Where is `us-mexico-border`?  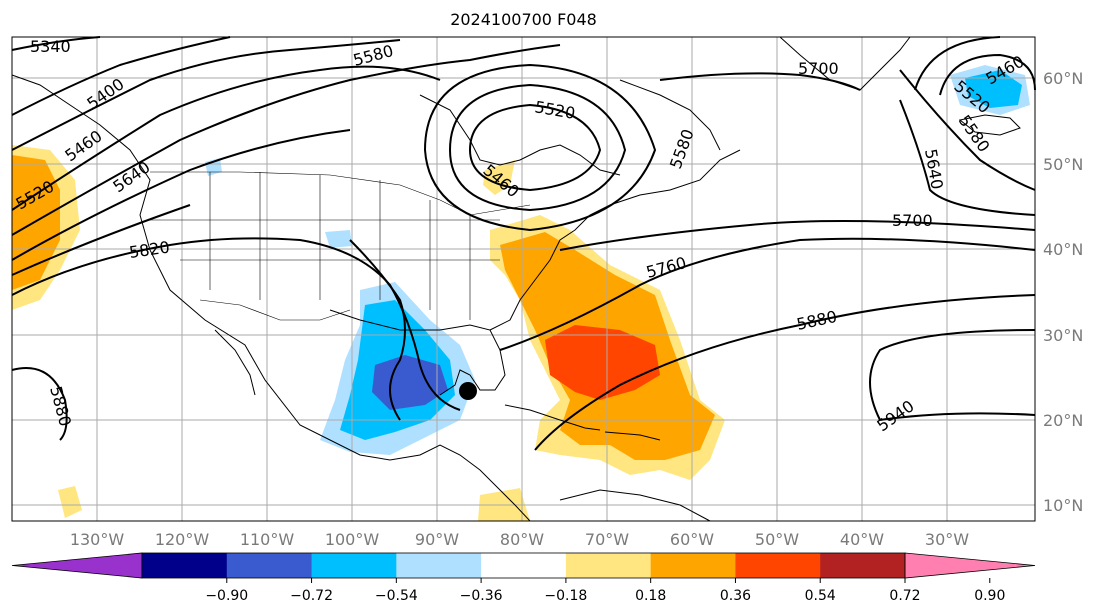 us-mexico-border is located at coordinates (275, 310).